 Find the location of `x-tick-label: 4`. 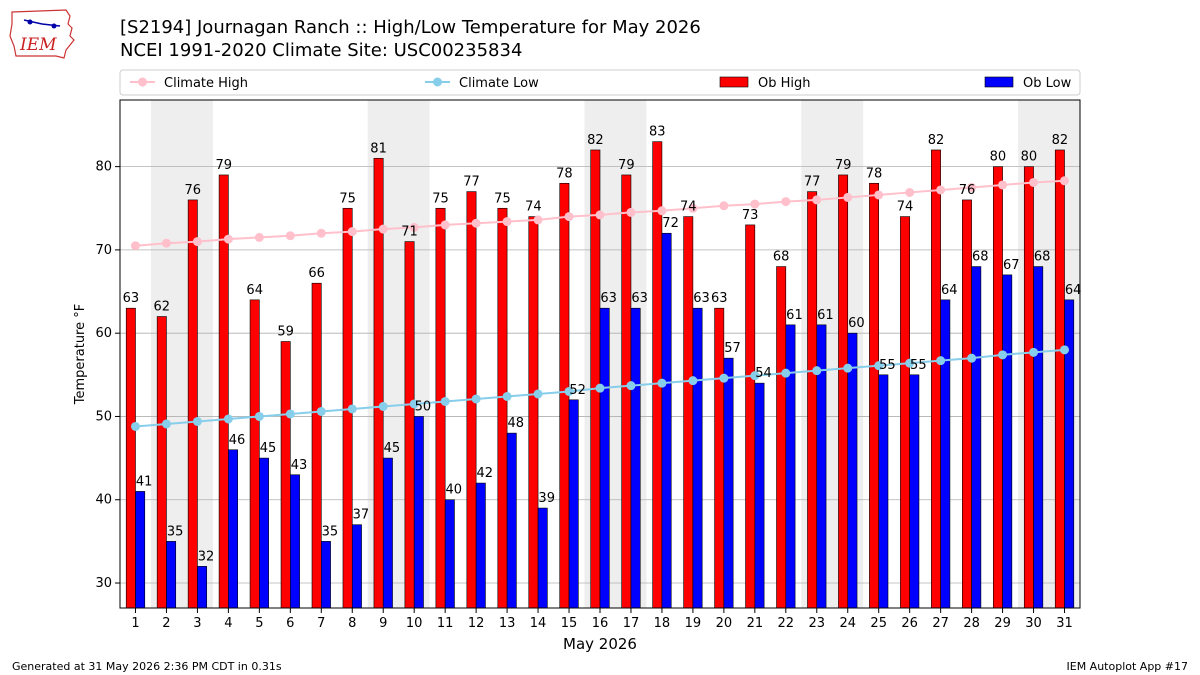

x-tick-label: 4 is located at coordinates (228, 623).